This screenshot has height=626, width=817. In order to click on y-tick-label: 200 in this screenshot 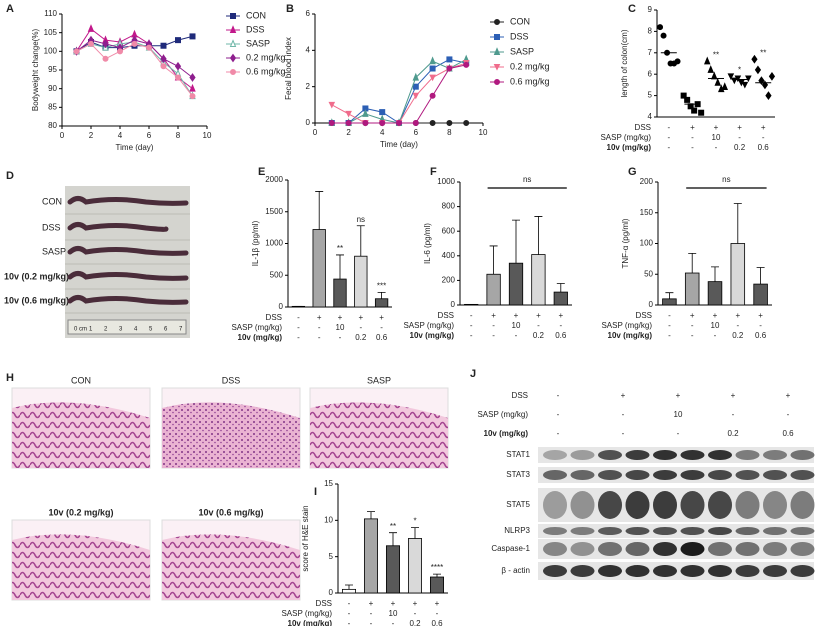, I will do `click(449, 280)`.